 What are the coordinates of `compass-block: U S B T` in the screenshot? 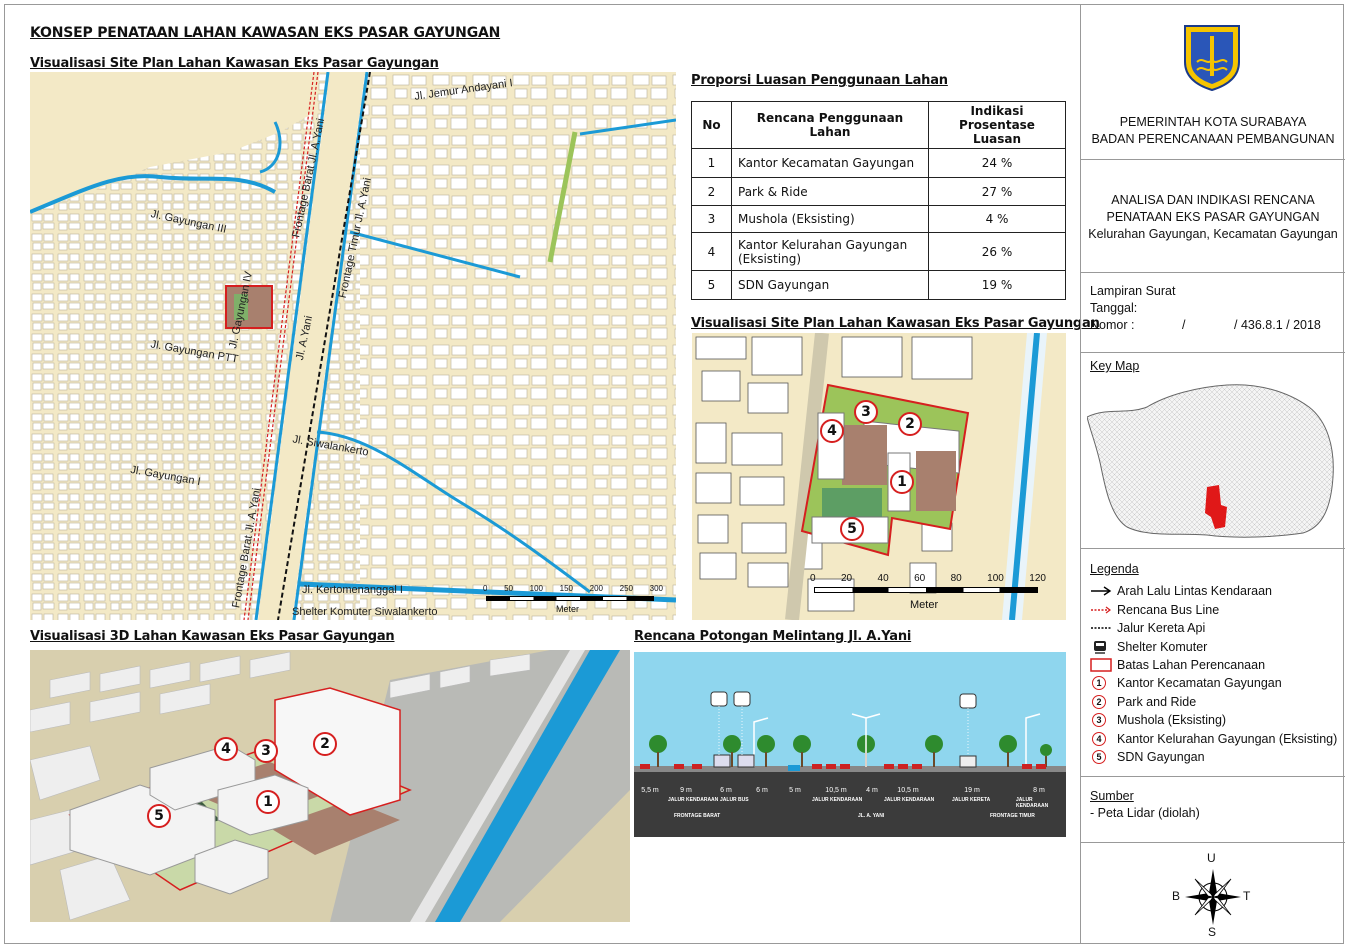 It's located at (1213, 893).